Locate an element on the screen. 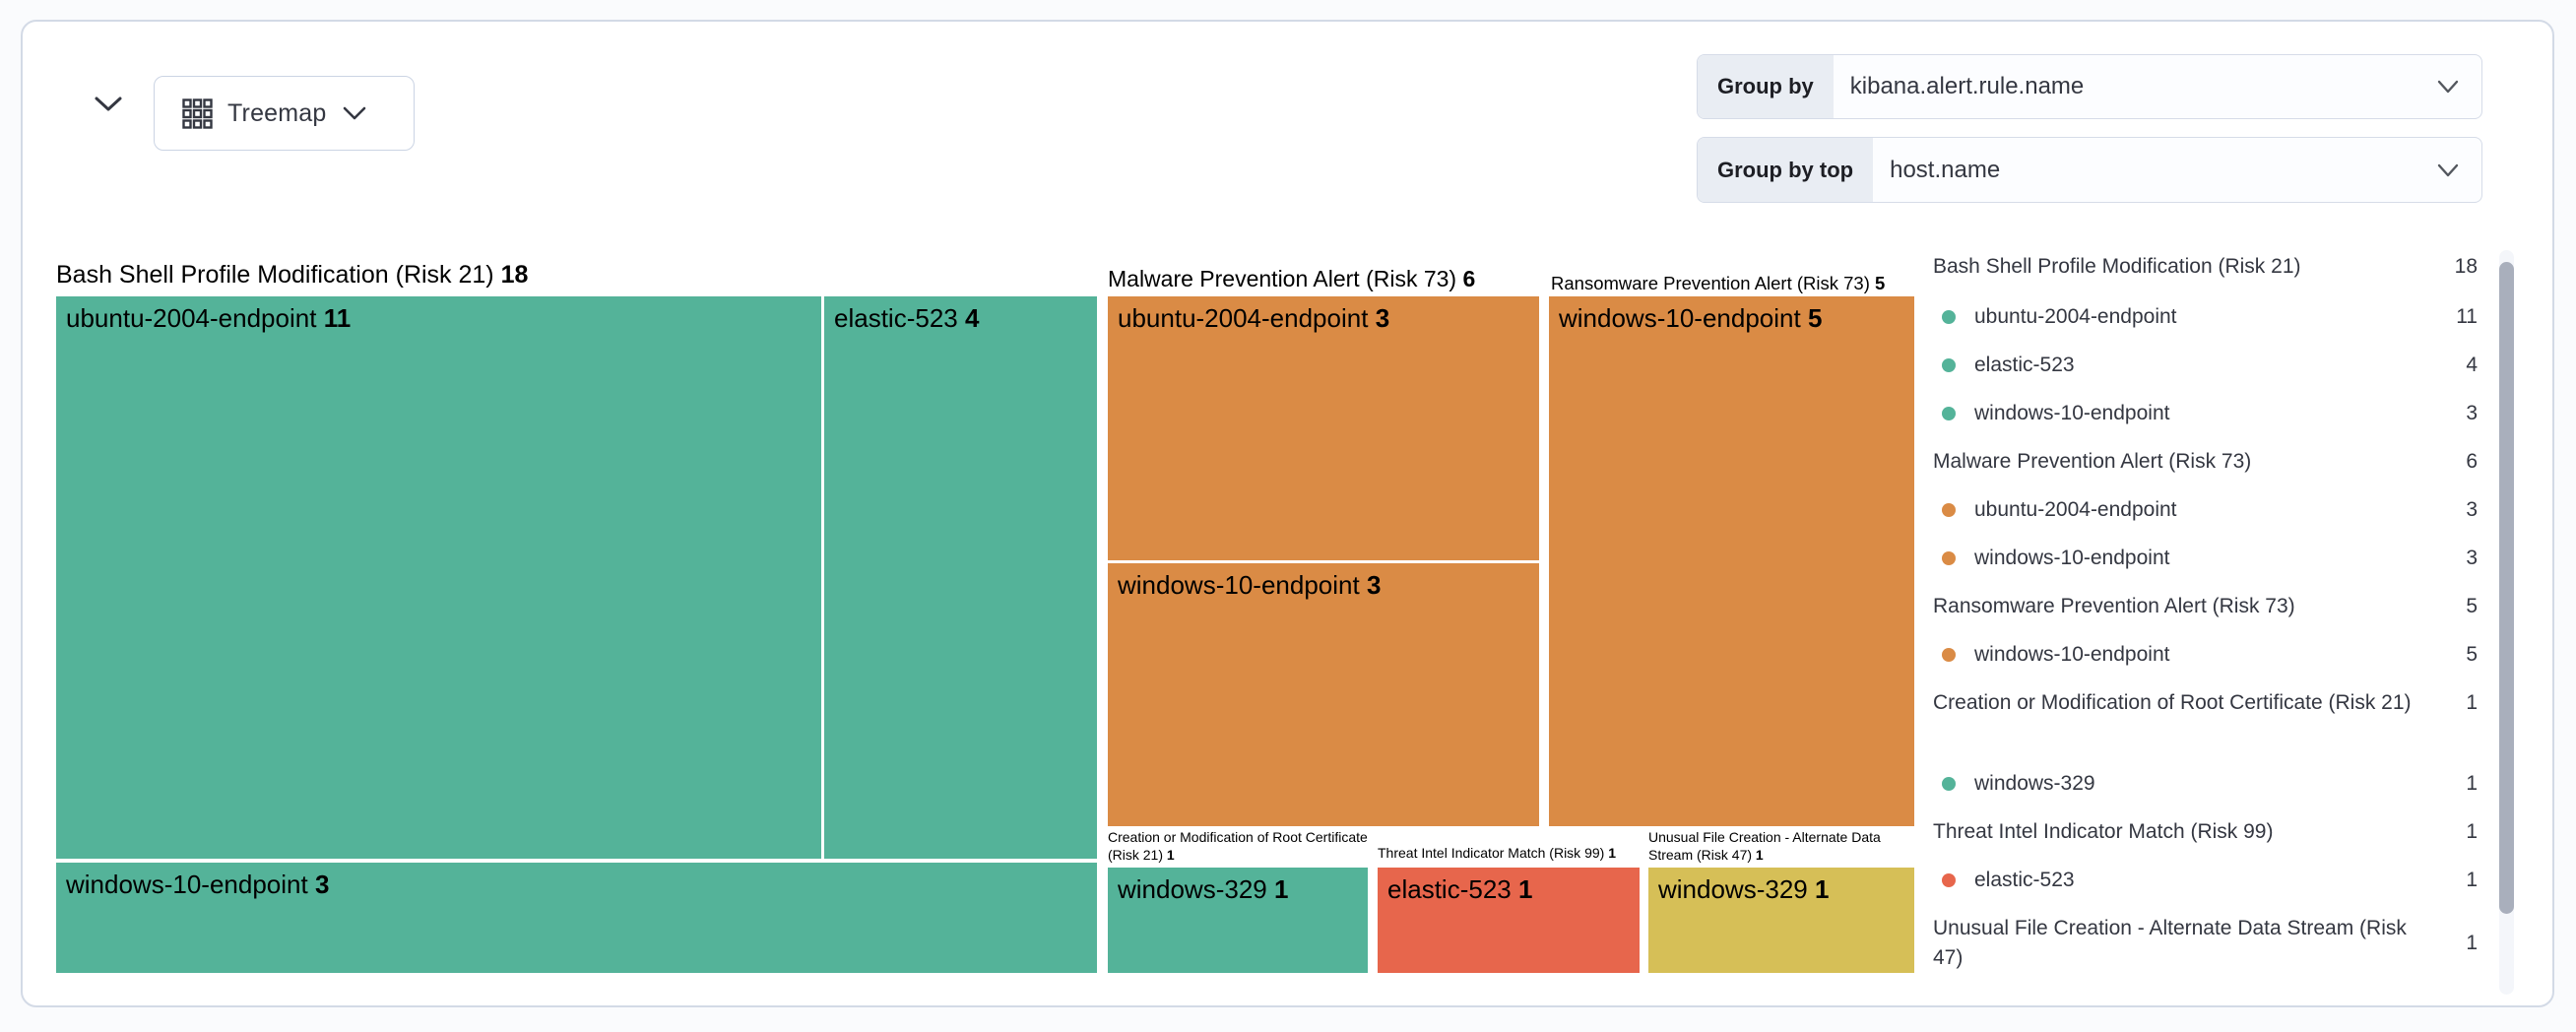 The width and height of the screenshot is (2576, 1032). group-by-value: kibana.alert.rule.name is located at coordinates (1967, 86).